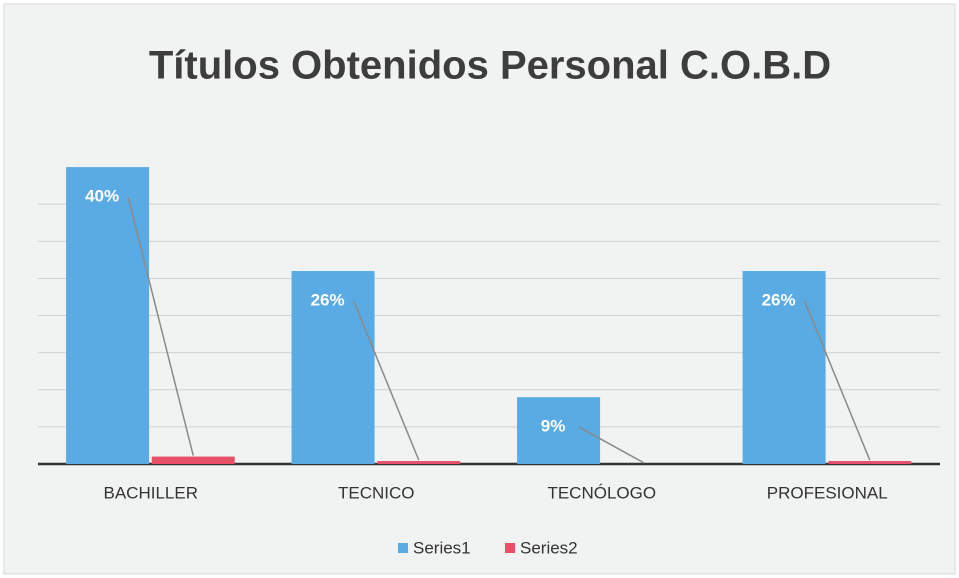 The width and height of the screenshot is (959, 578). I want to click on data-label: 40%, so click(102, 196).